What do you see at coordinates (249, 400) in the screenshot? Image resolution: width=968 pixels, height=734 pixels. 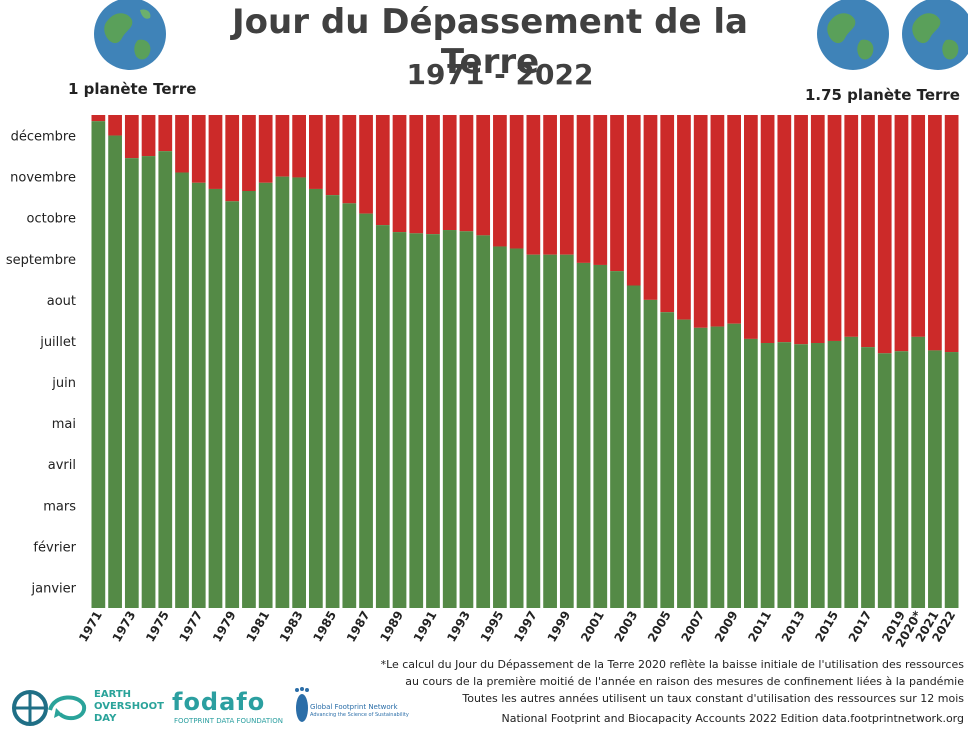 I see `resource-bar-1980` at bounding box center [249, 400].